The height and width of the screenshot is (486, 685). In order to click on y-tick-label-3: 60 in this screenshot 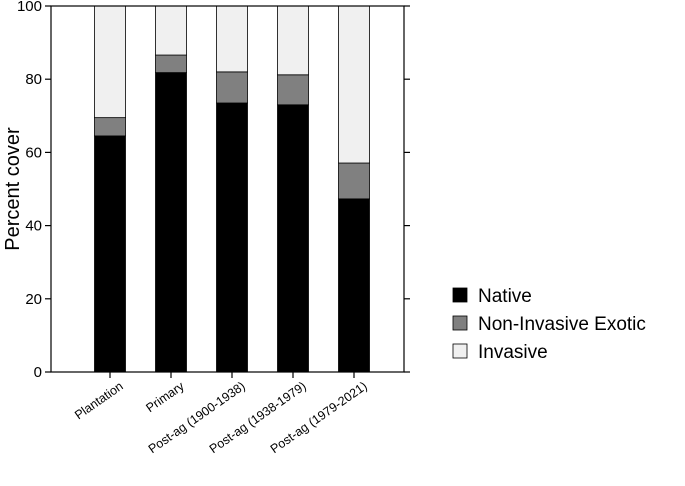, I will do `click(33, 152)`.